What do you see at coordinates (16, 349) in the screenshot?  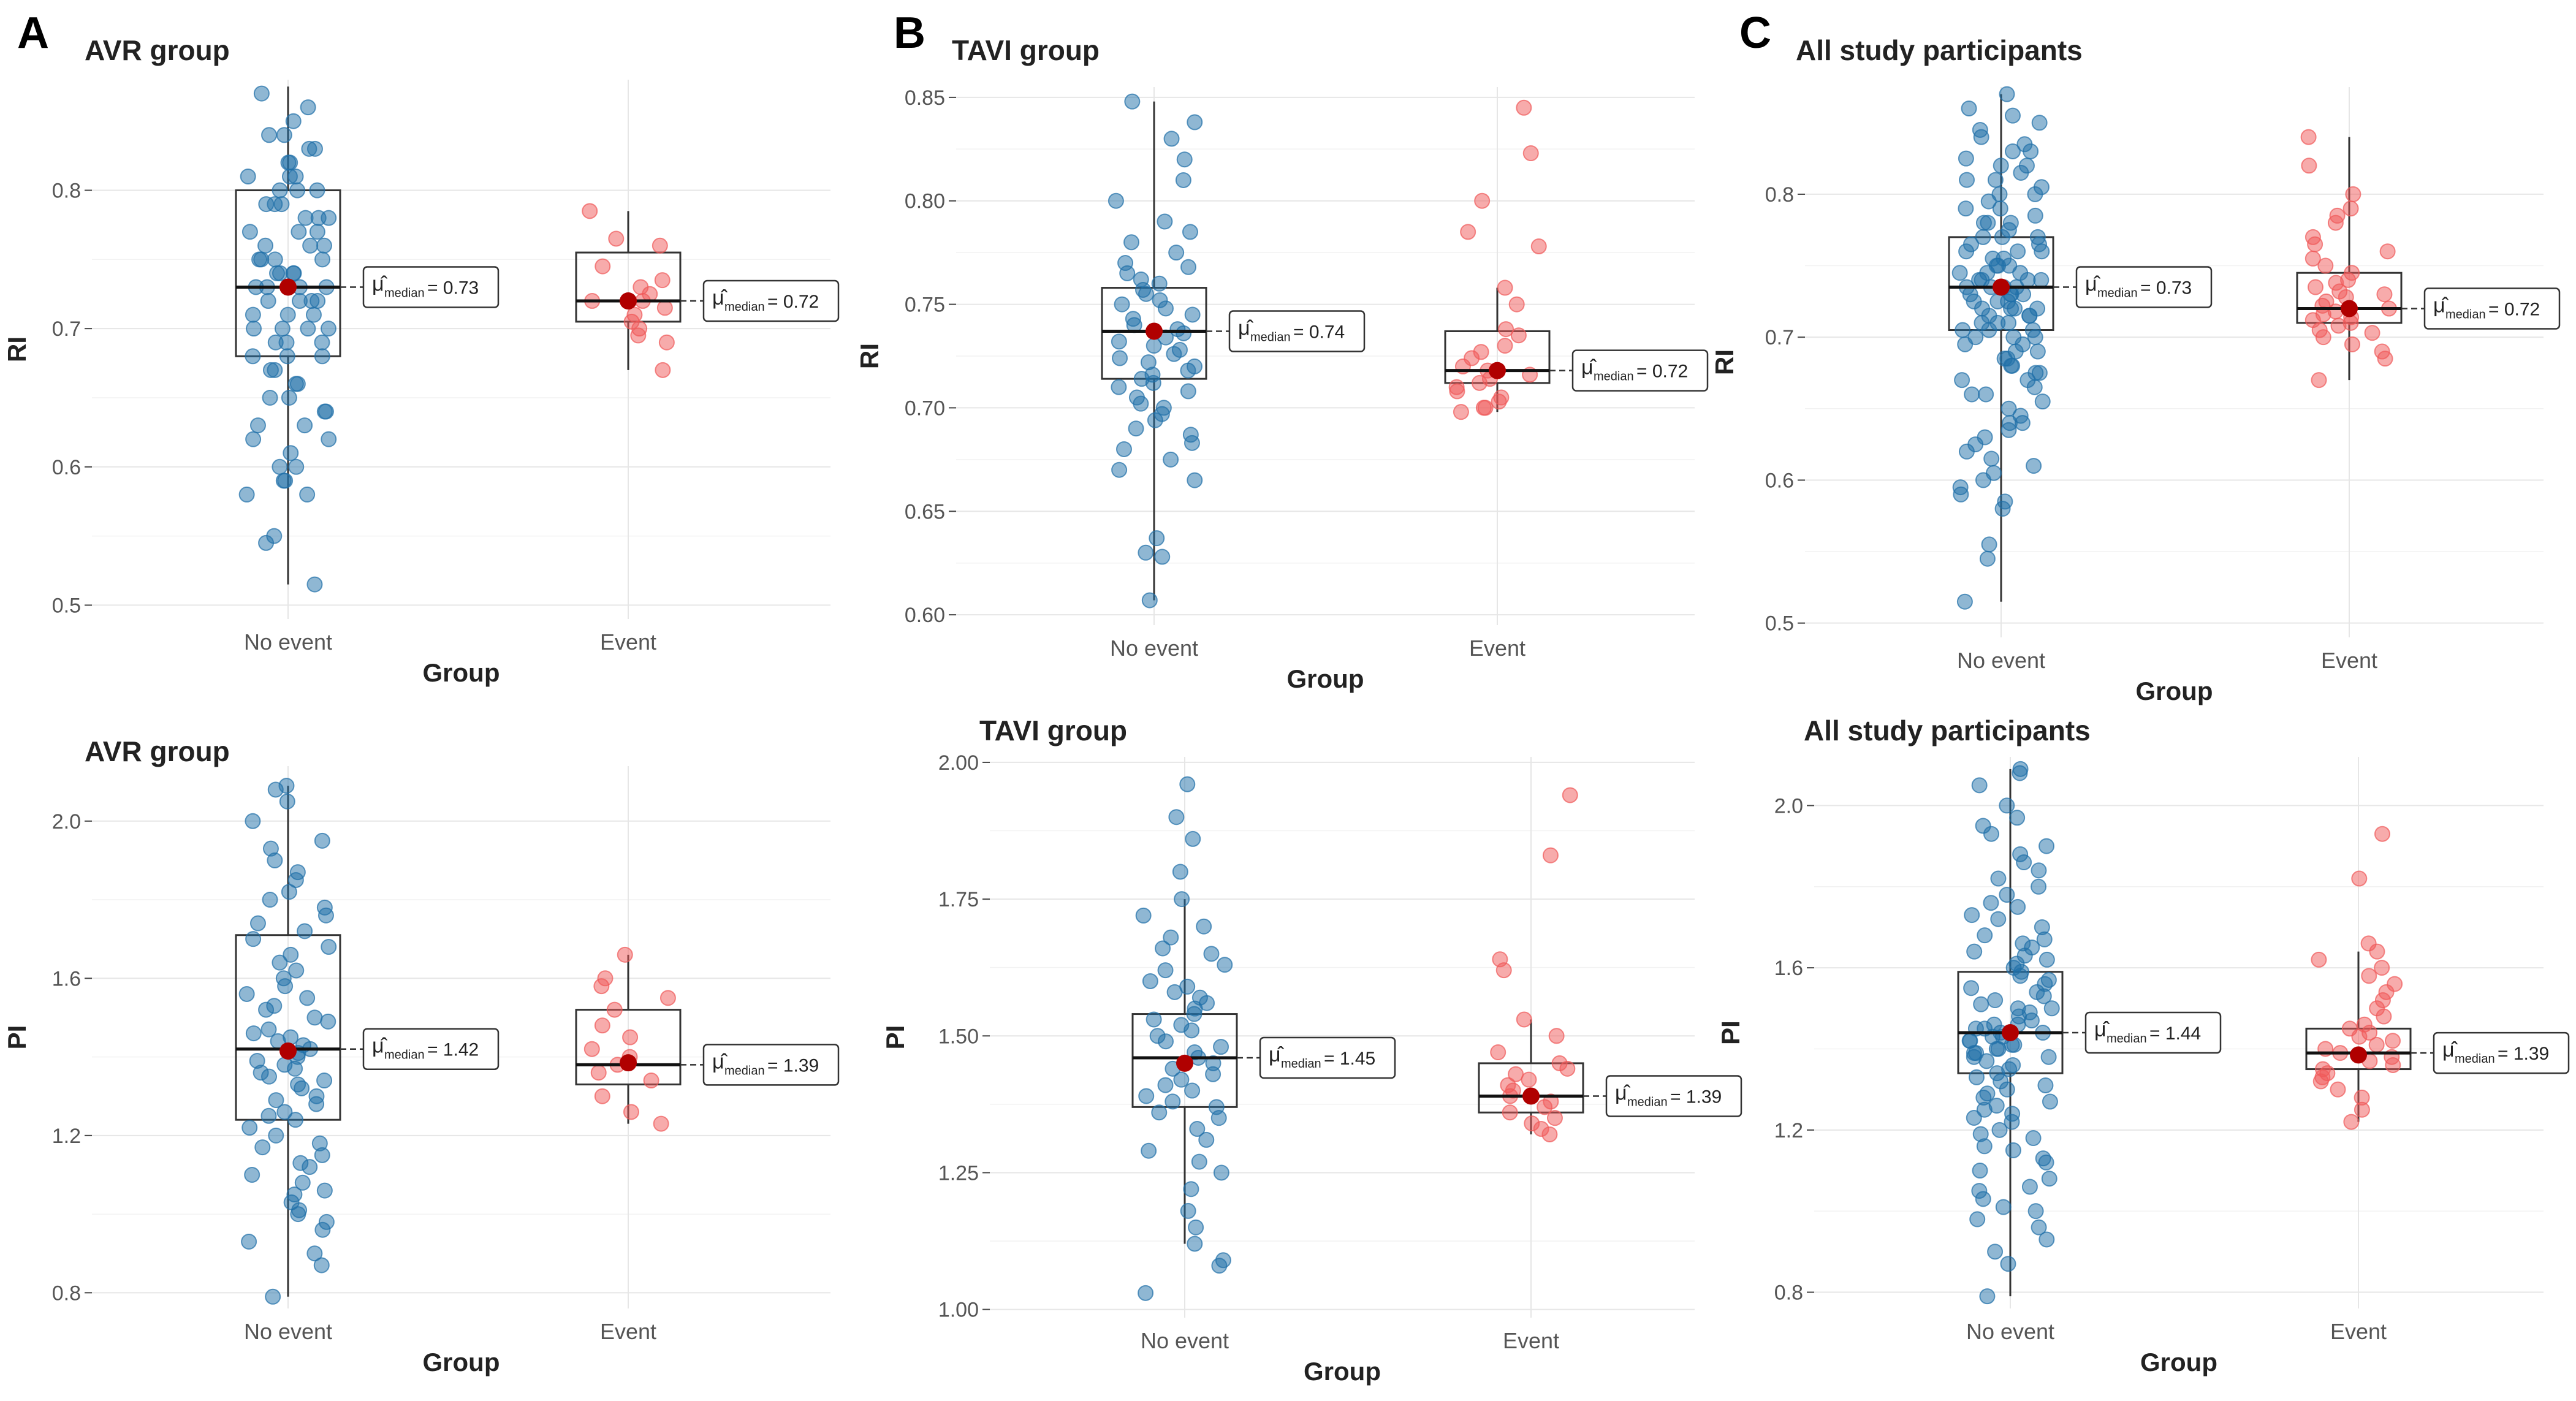 I see `y-axis-title: RI` at bounding box center [16, 349].